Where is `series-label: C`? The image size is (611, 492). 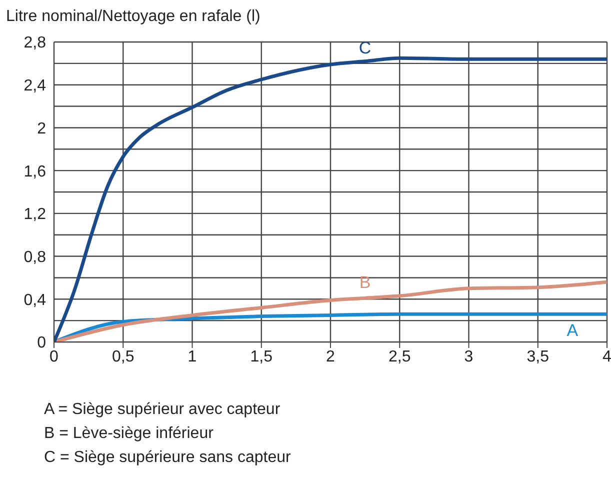 series-label: C is located at coordinates (365, 48).